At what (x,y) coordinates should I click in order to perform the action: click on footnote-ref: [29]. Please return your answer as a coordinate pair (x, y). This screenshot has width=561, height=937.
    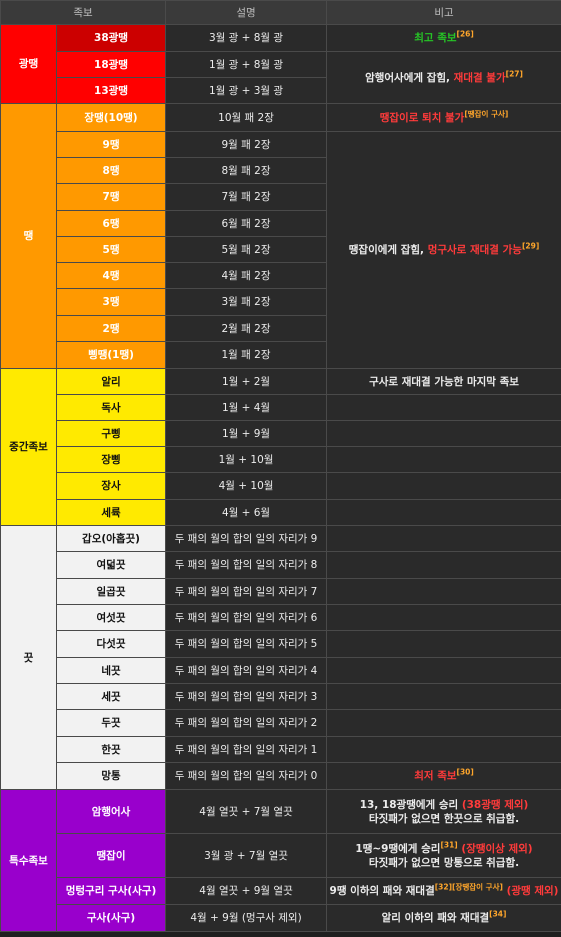
    Looking at the image, I should click on (530, 246).